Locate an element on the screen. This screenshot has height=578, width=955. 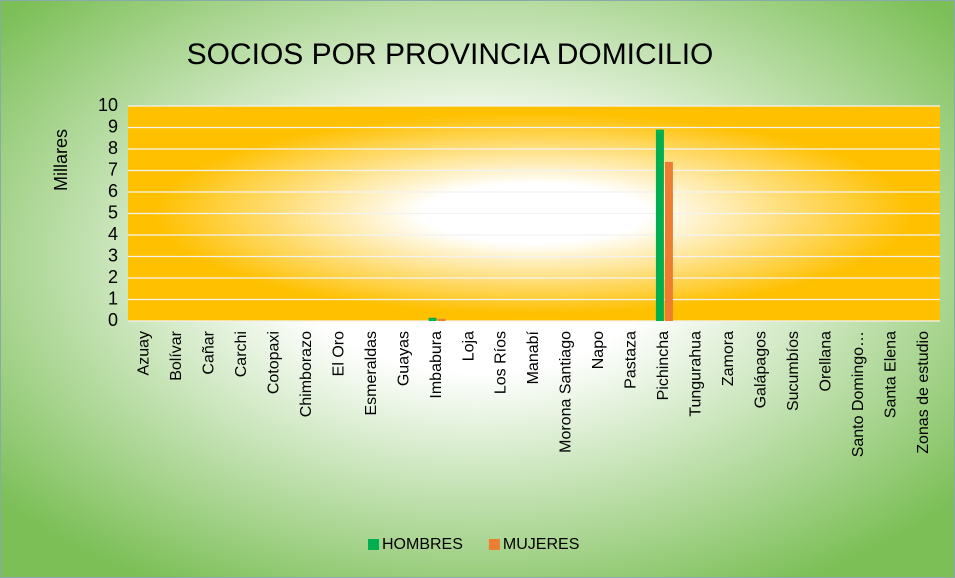
x-tick-label: Orellana is located at coordinates (826, 361).